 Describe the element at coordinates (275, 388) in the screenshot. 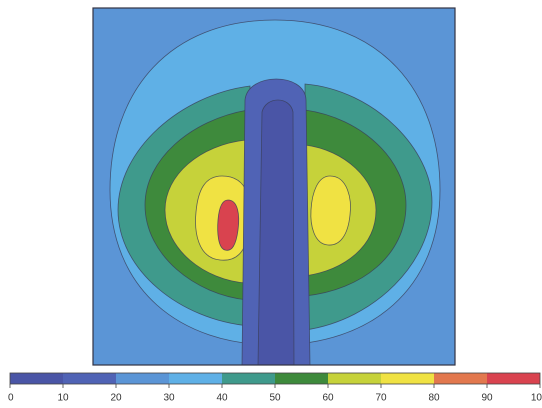

I see `colorbar: 0 10 20 30 40 50 60 70 80 90 10` at that location.